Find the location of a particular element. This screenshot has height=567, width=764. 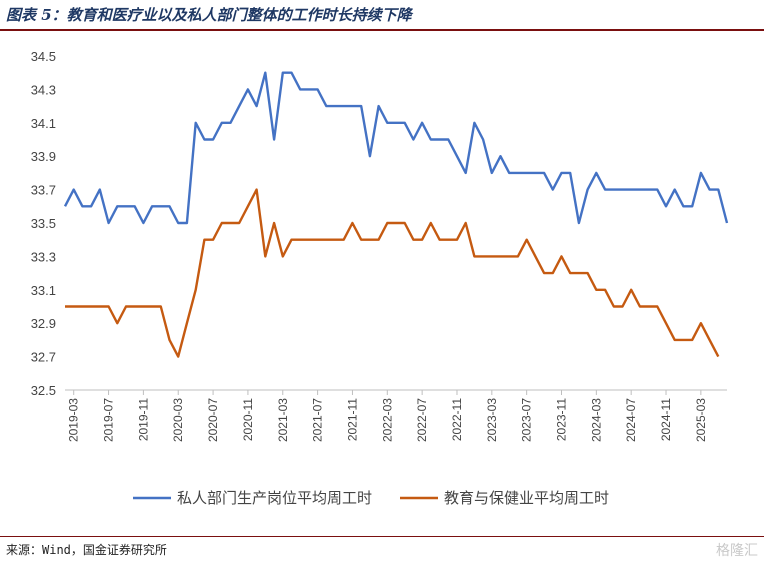

legend-label-1: 私人部门生产岗位平均周工时 is located at coordinates (274, 498).